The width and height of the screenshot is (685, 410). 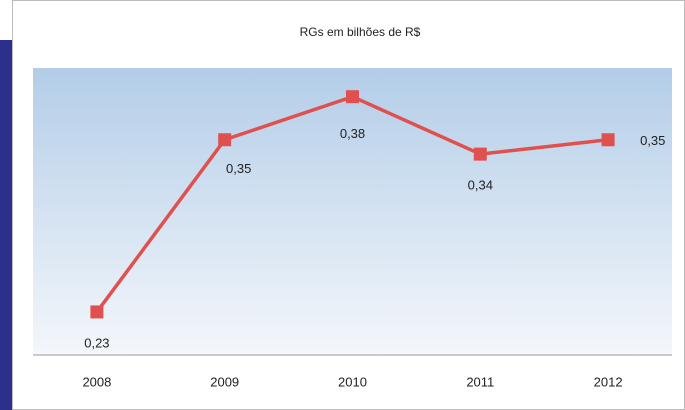 I want to click on x-tick-label: 2010, so click(x=352, y=381).